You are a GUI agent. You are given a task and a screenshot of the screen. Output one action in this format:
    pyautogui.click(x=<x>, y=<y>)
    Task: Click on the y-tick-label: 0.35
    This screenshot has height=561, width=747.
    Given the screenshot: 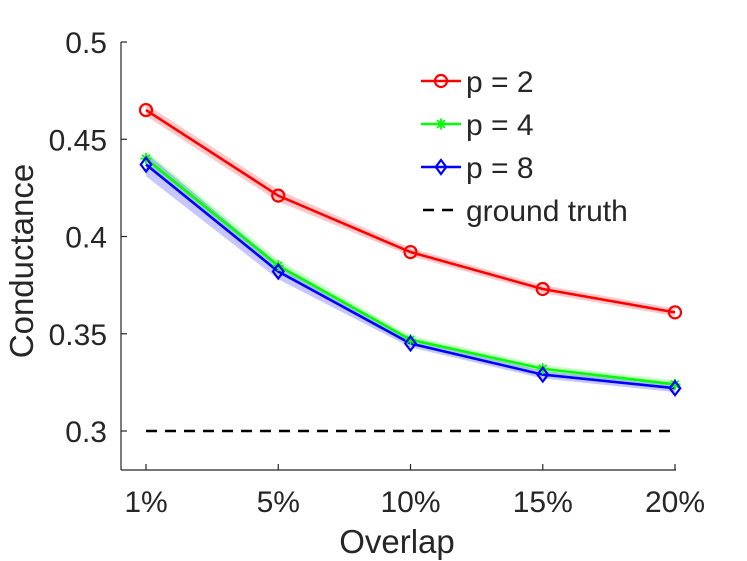 What is the action you would take?
    pyautogui.click(x=78, y=335)
    